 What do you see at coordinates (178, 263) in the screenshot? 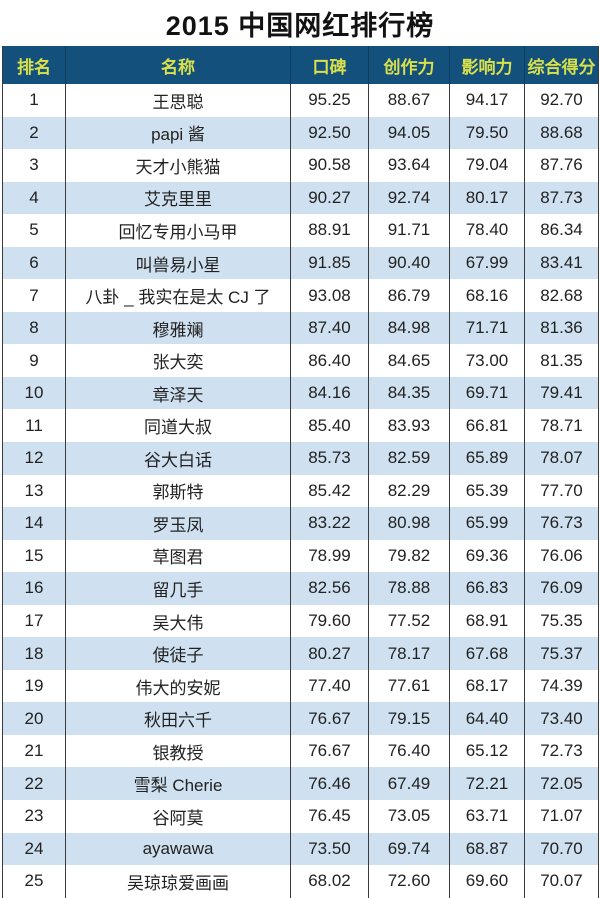
I see `name-cell: 叫兽易小星` at bounding box center [178, 263].